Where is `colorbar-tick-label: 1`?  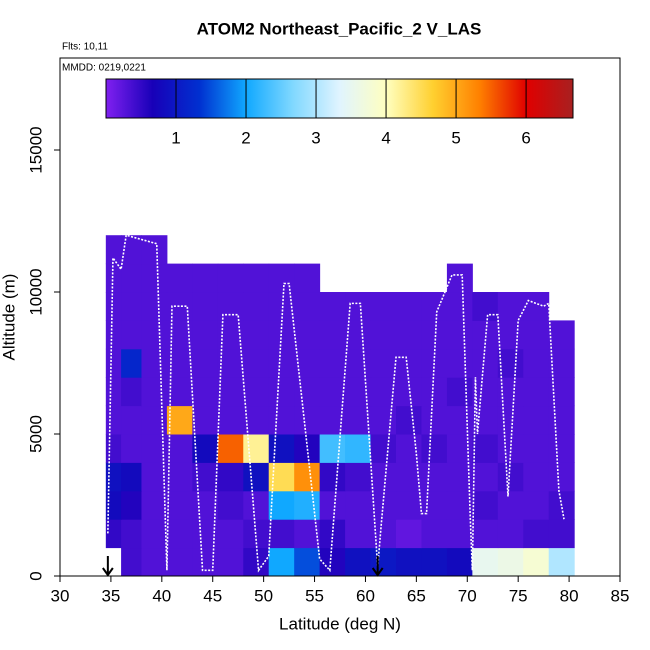 colorbar-tick-label: 1 is located at coordinates (175, 137).